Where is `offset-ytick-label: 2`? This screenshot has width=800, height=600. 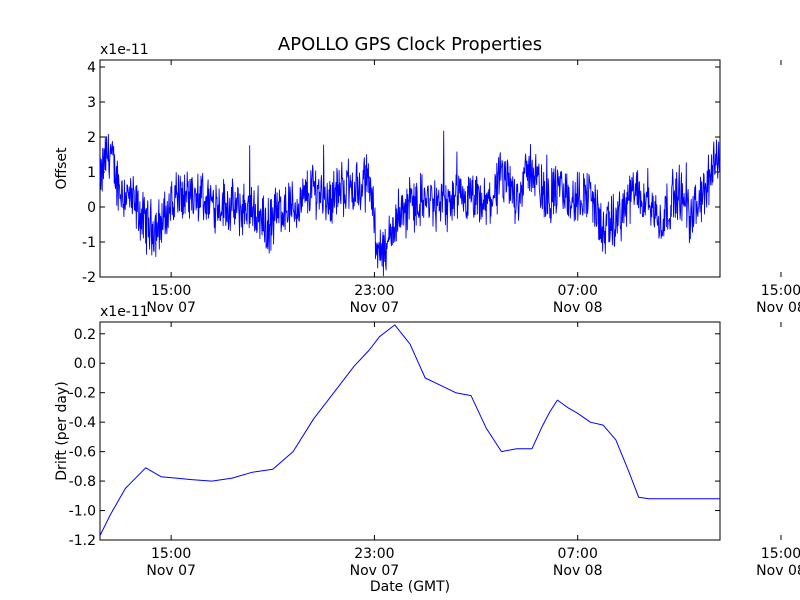
offset-ytick-label: 2 is located at coordinates (91, 138).